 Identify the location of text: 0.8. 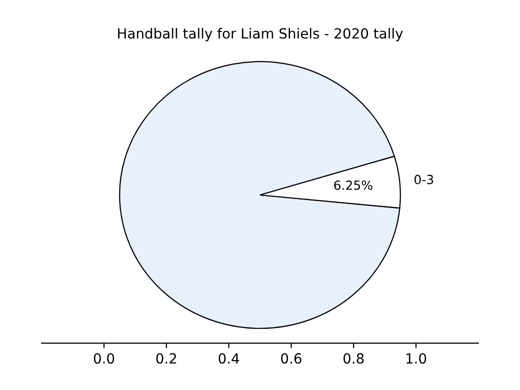
(353, 358).